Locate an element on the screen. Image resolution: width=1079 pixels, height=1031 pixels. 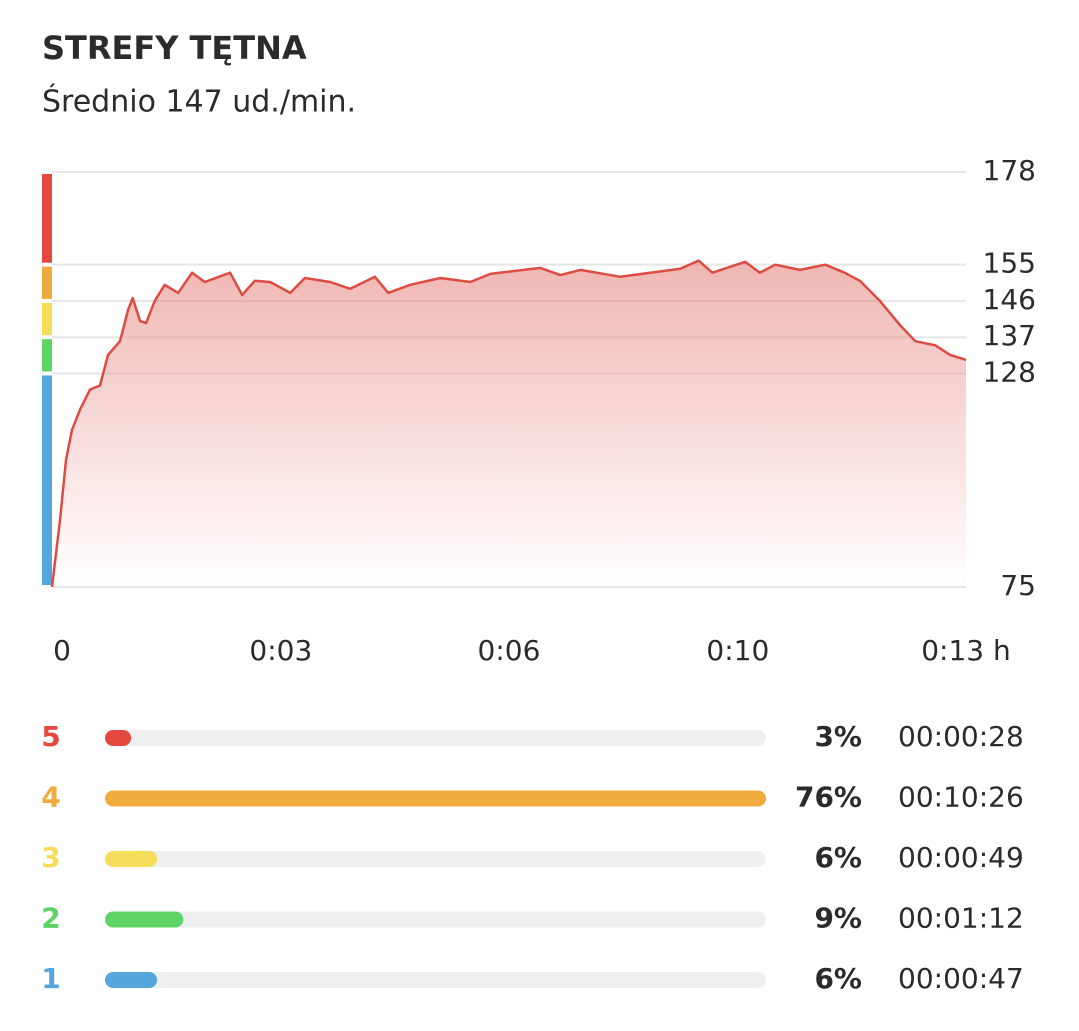
zone-label: 5 is located at coordinates (50, 736).